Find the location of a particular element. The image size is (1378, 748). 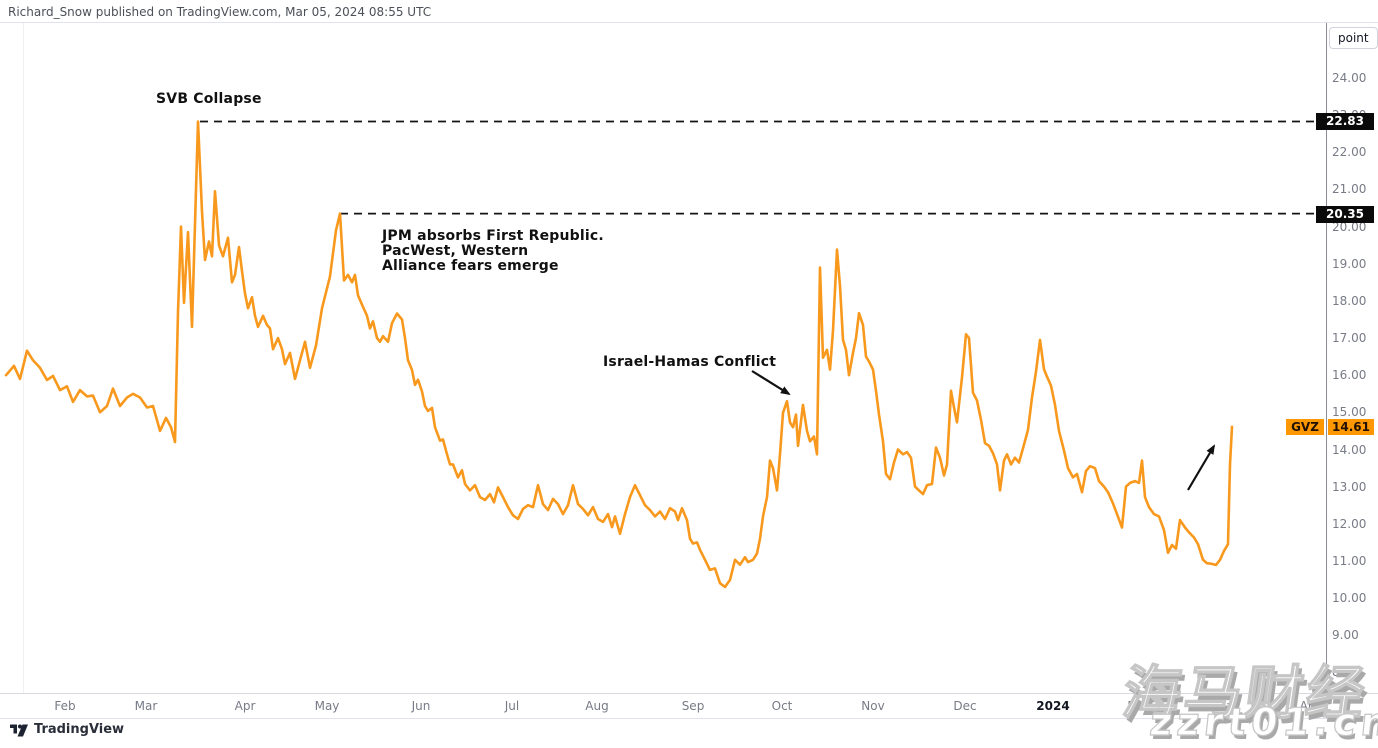

price-axis-unit-button: point is located at coordinates (1353, 38).